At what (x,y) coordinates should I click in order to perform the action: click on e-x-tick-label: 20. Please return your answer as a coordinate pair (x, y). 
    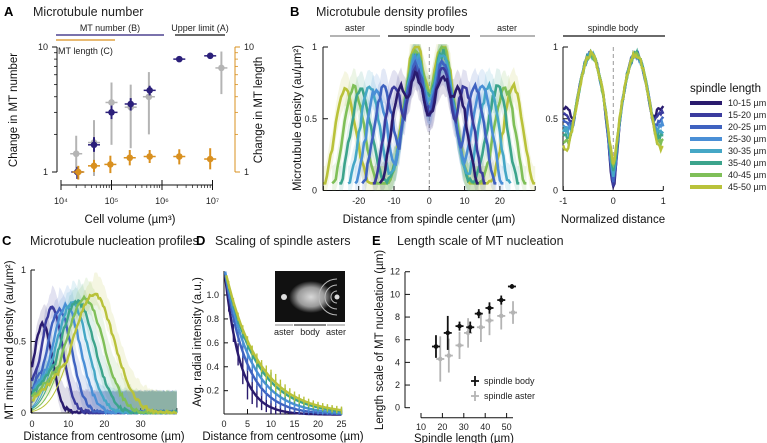
    Looking at the image, I should click on (442, 427).